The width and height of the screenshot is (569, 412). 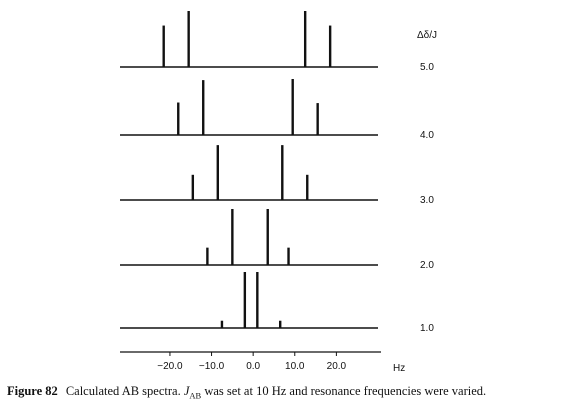 I want to click on spectrum-5.0: 5.0, so click(x=277, y=42).